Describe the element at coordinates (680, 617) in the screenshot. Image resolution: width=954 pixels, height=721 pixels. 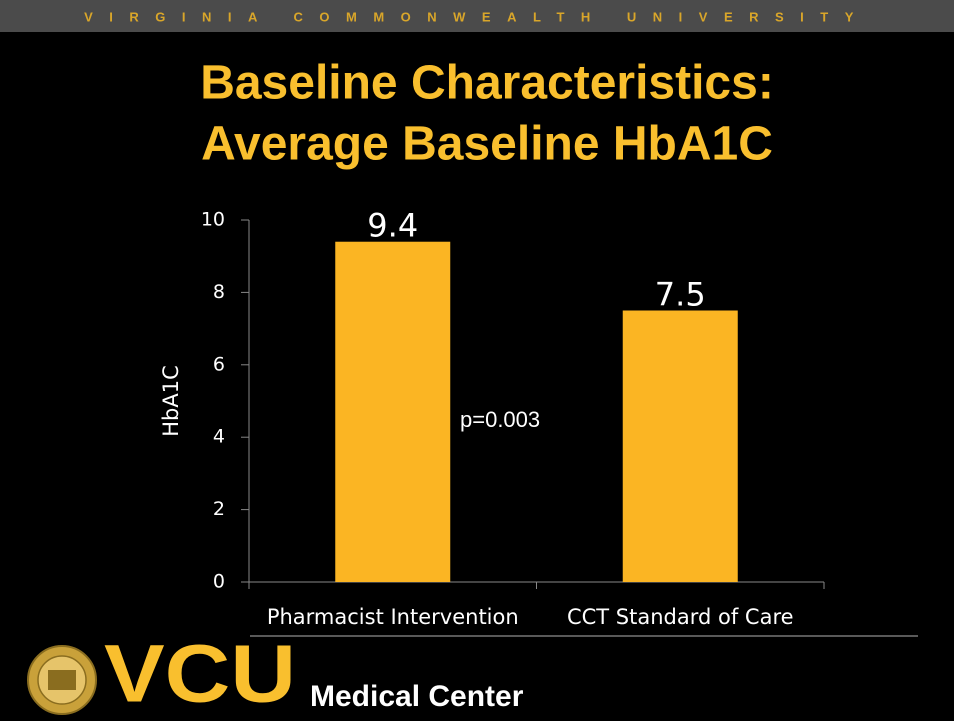
I see `x-tick-label: CCT Standard of Care` at that location.